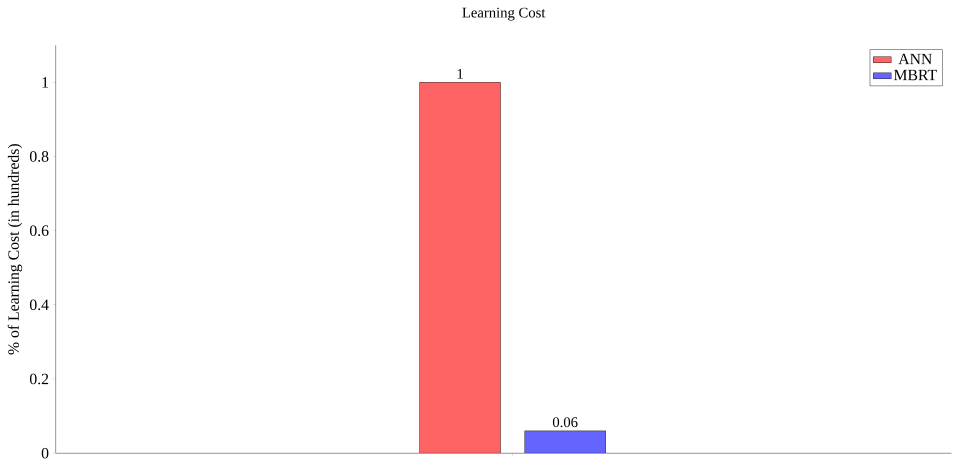  What do you see at coordinates (39, 231) in the screenshot?
I see `y-tick-label: 0.6` at bounding box center [39, 231].